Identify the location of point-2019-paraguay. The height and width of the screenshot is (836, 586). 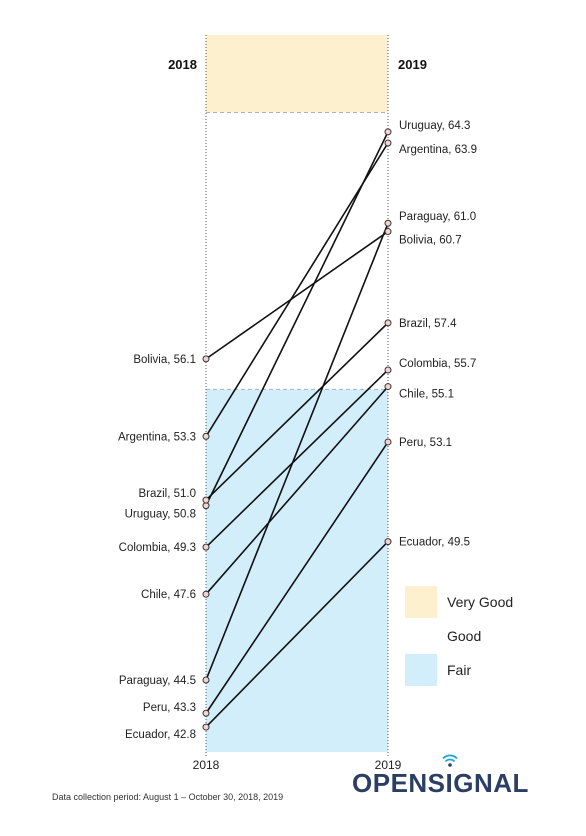
(388, 223).